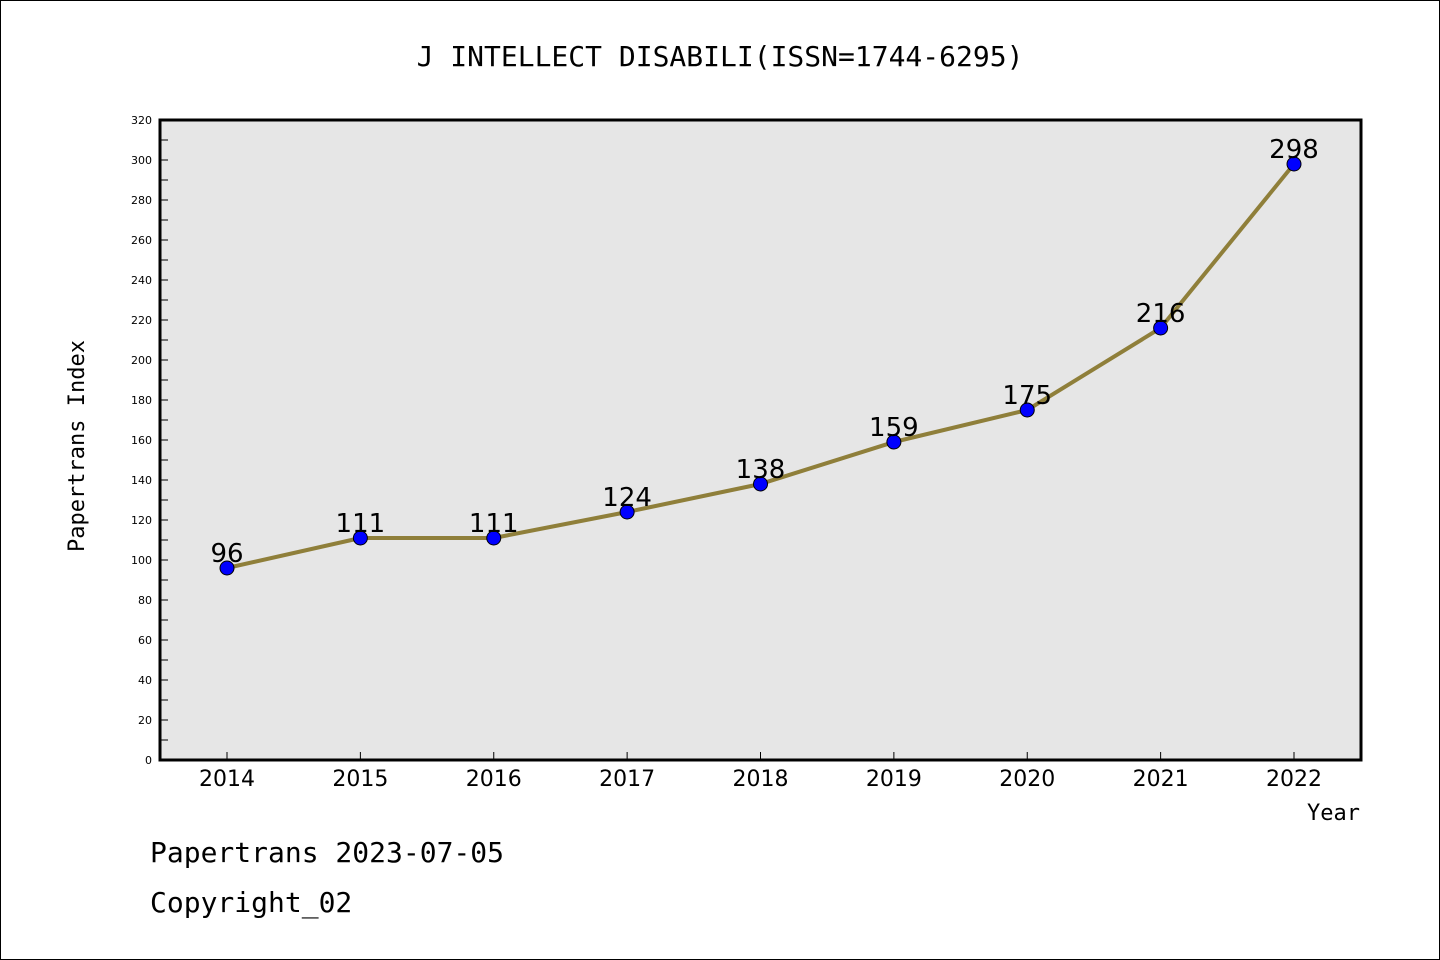  Describe the element at coordinates (494, 779) in the screenshot. I see `x-tick-label: 2016` at that location.